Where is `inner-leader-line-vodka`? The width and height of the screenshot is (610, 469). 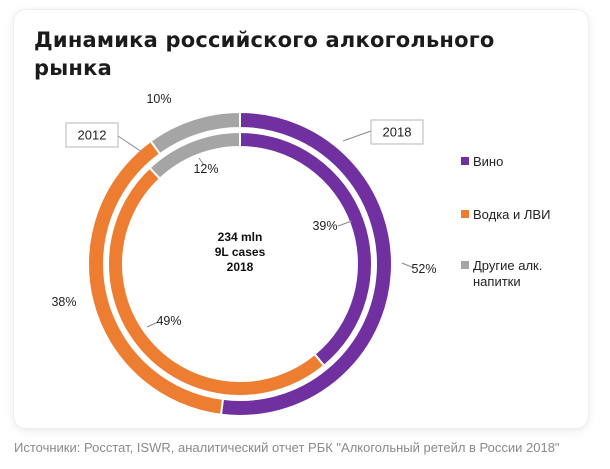 inner-leader-line-vodka is located at coordinates (152, 324).